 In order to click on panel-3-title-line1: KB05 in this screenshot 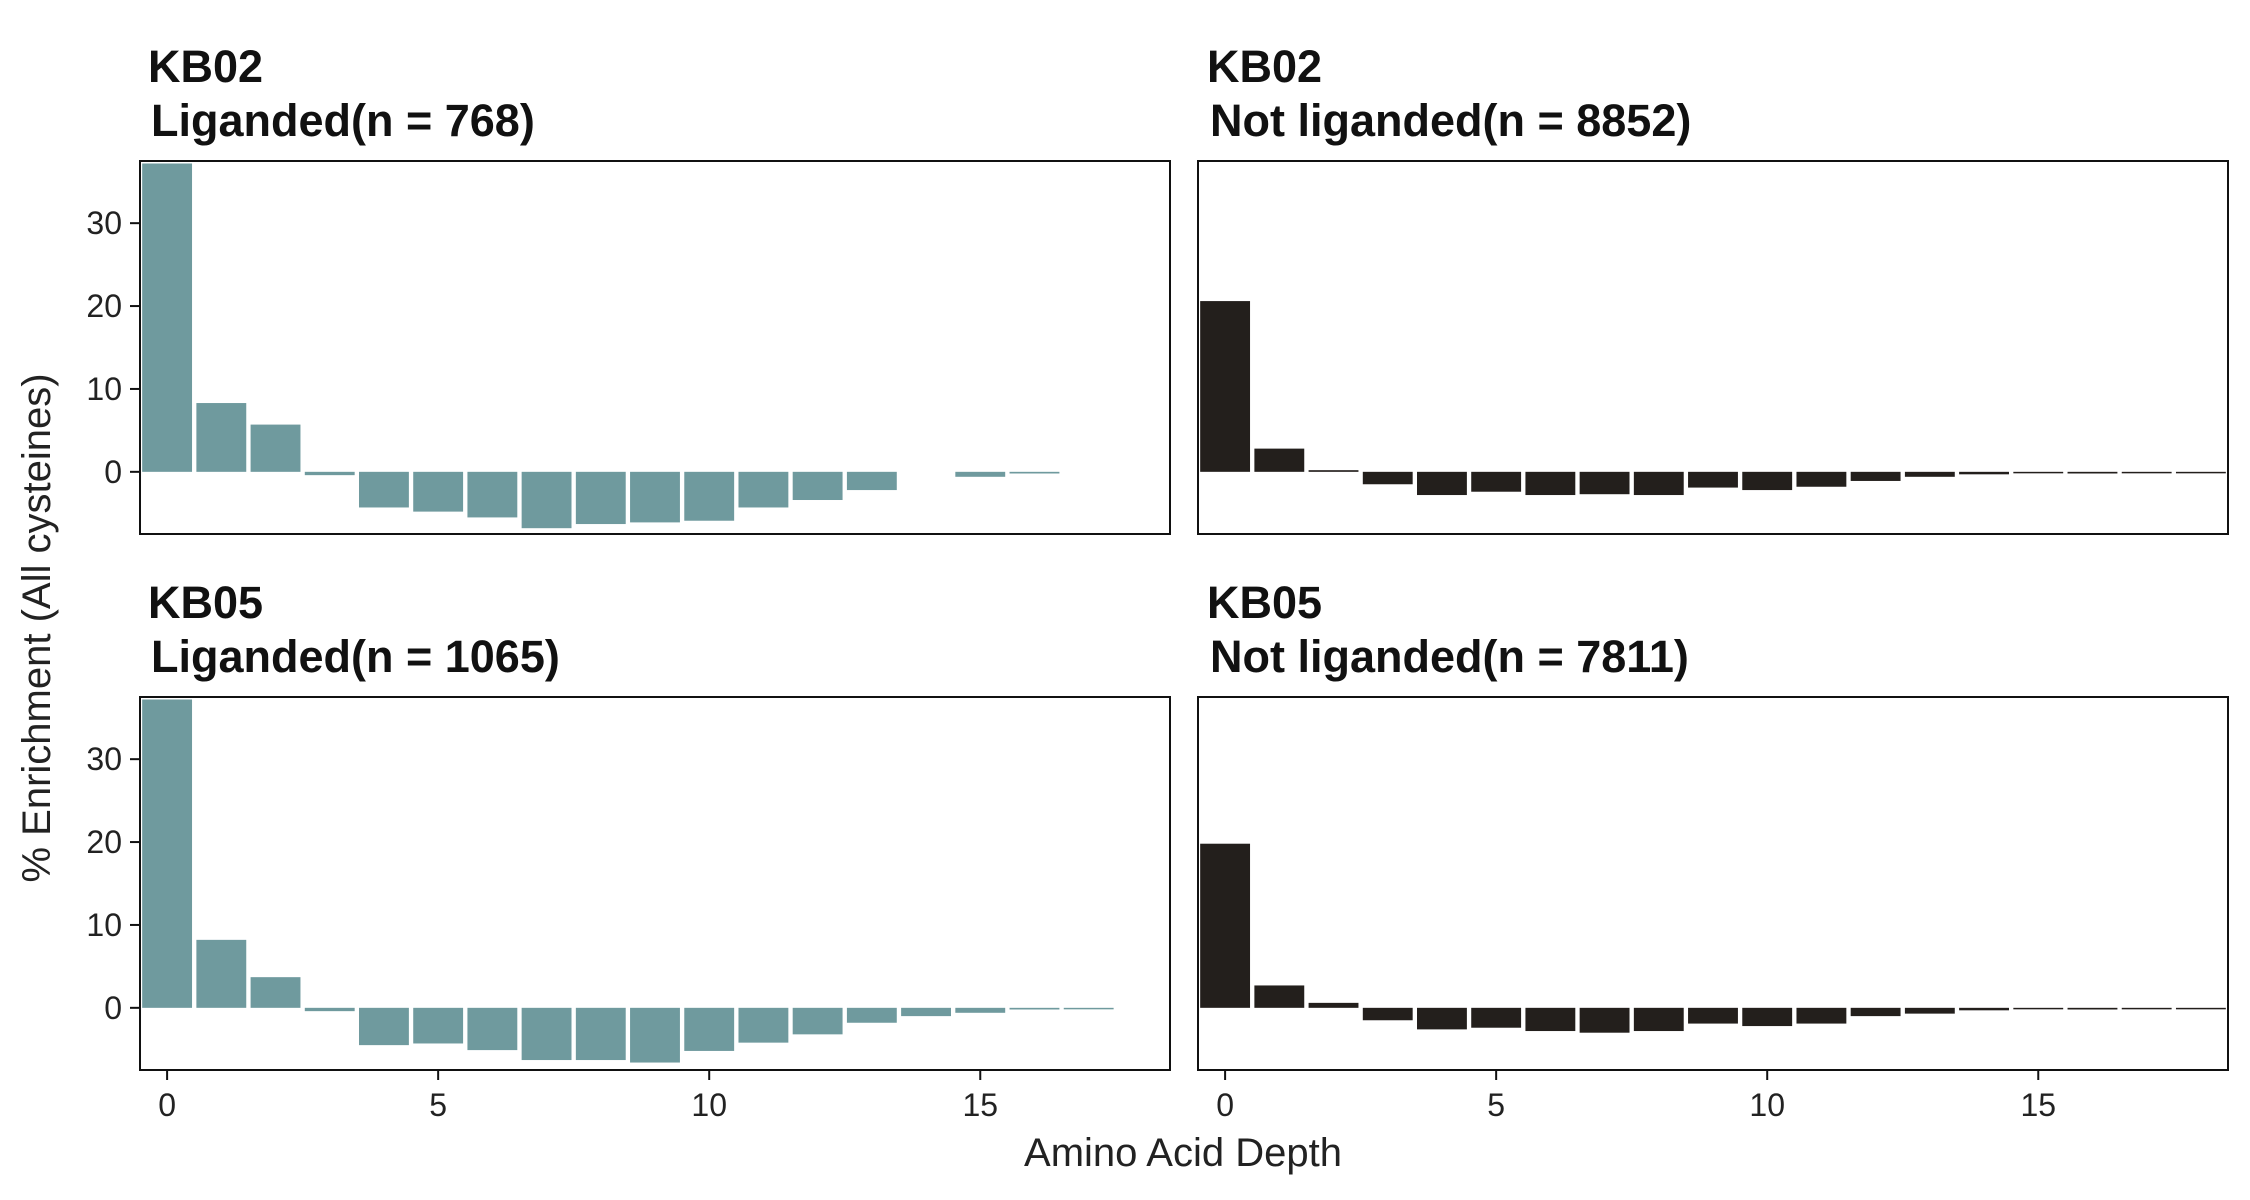, I will do `click(205, 602)`.